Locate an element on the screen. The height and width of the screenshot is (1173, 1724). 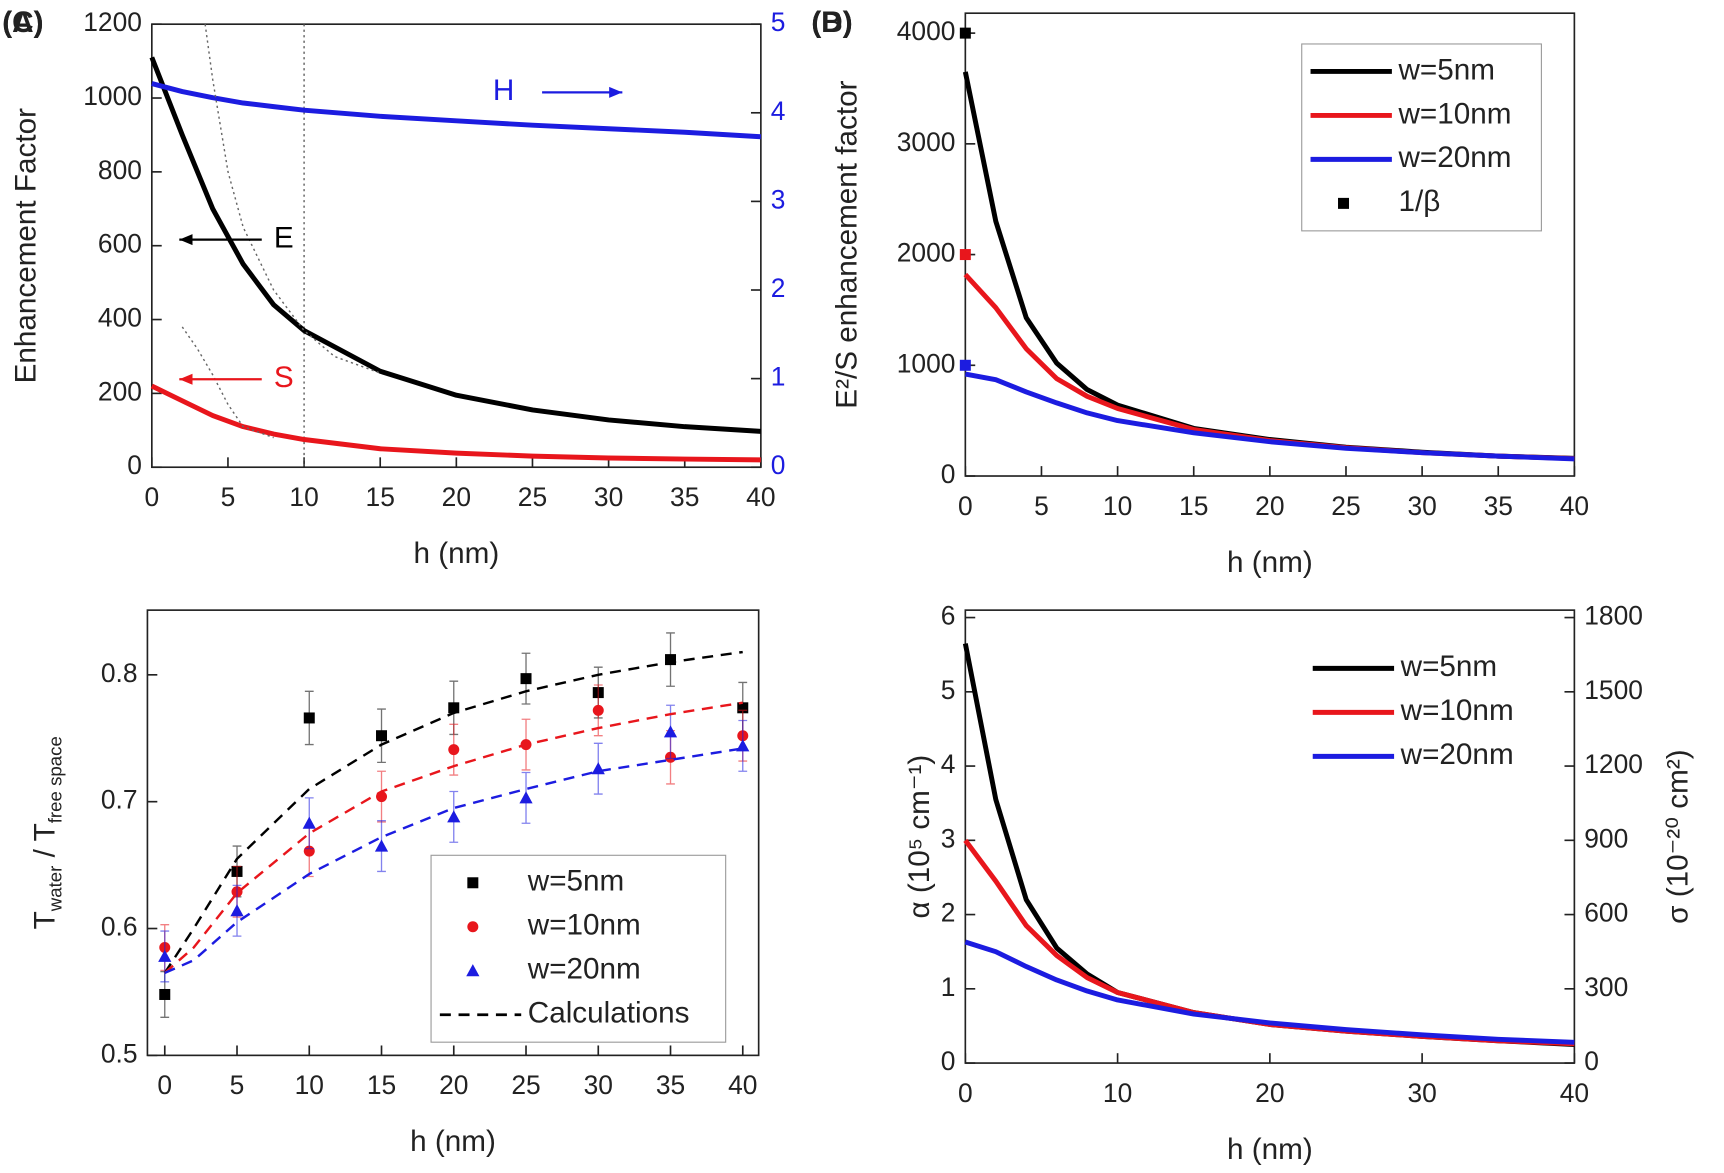
plot-frame is located at coordinates (453, 833).